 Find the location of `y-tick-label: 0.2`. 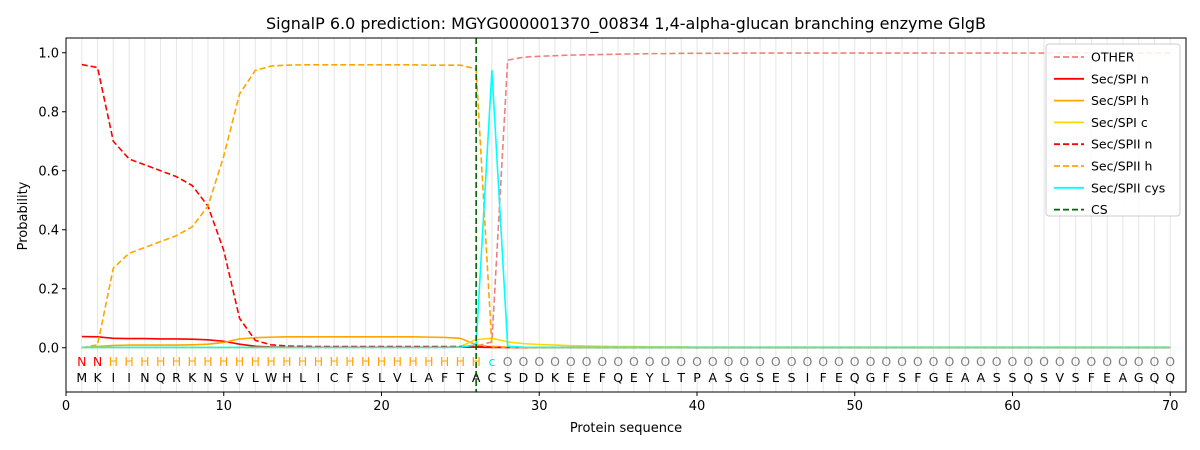

y-tick-label: 0.2 is located at coordinates (48, 289).